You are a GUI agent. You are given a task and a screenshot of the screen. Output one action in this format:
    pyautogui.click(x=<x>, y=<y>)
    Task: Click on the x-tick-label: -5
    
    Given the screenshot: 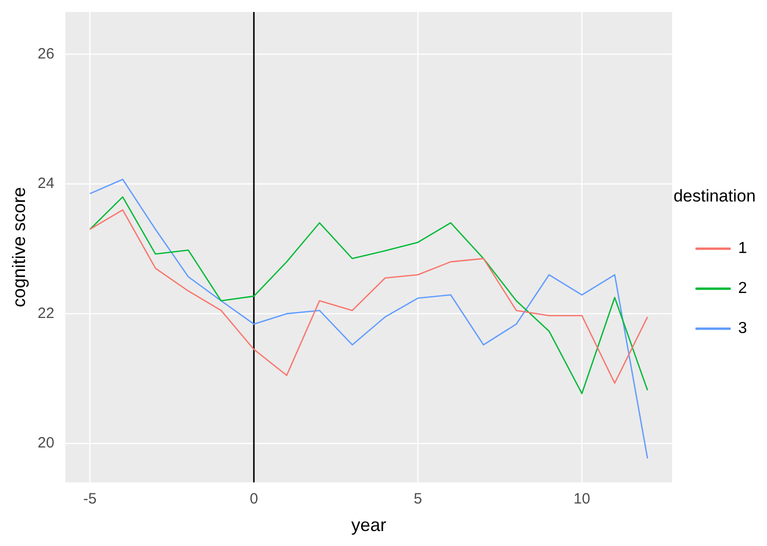 What is the action you would take?
    pyautogui.click(x=90, y=499)
    